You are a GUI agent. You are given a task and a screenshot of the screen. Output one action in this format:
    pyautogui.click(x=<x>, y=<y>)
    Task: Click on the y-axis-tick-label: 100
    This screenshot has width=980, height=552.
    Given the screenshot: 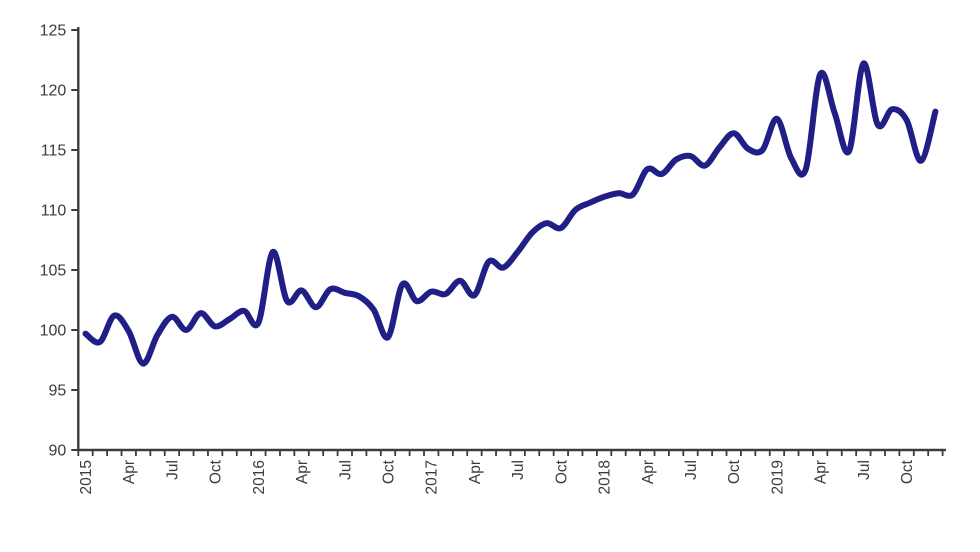 What is the action you would take?
    pyautogui.click(x=53, y=331)
    